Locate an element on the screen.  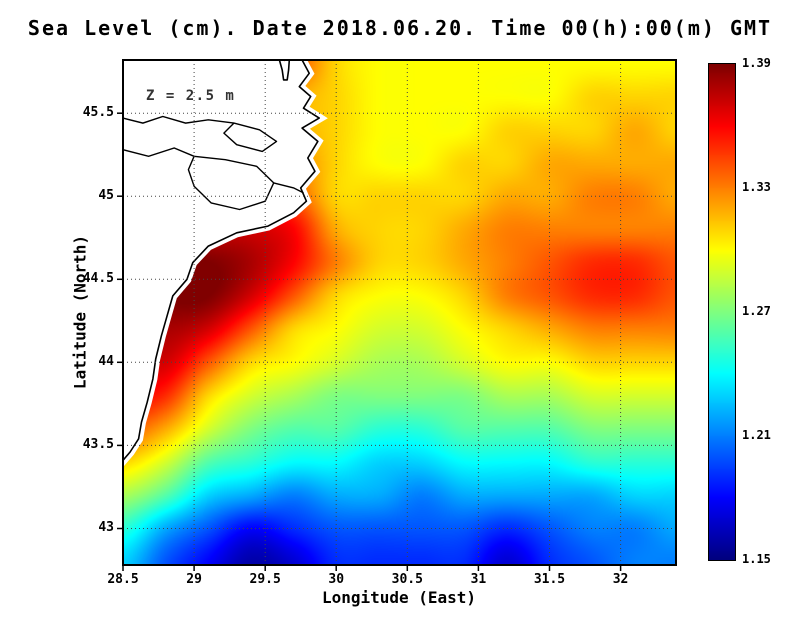
x-tick-label: 32 is located at coordinates (620, 579).